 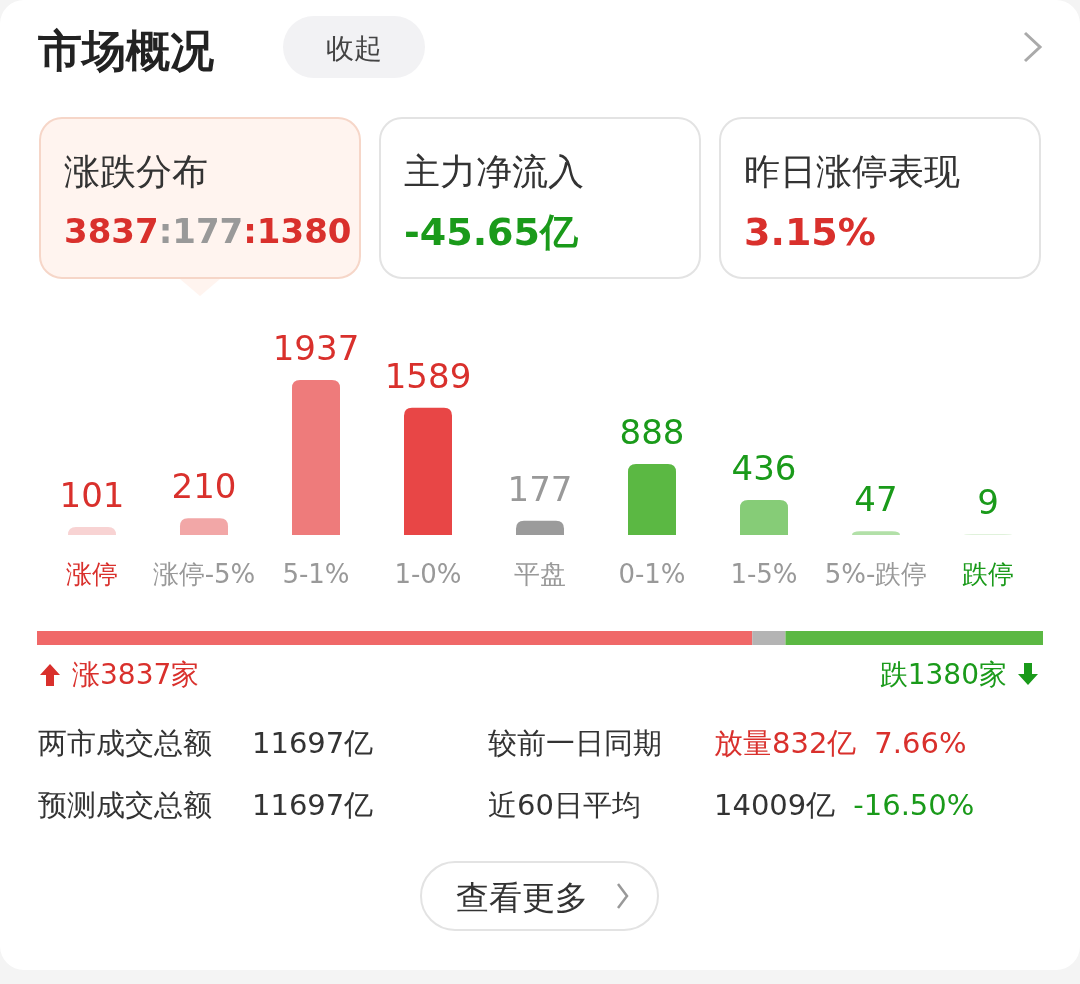 What do you see at coordinates (785, 743) in the screenshot?
I see `text: 放量832亿` at bounding box center [785, 743].